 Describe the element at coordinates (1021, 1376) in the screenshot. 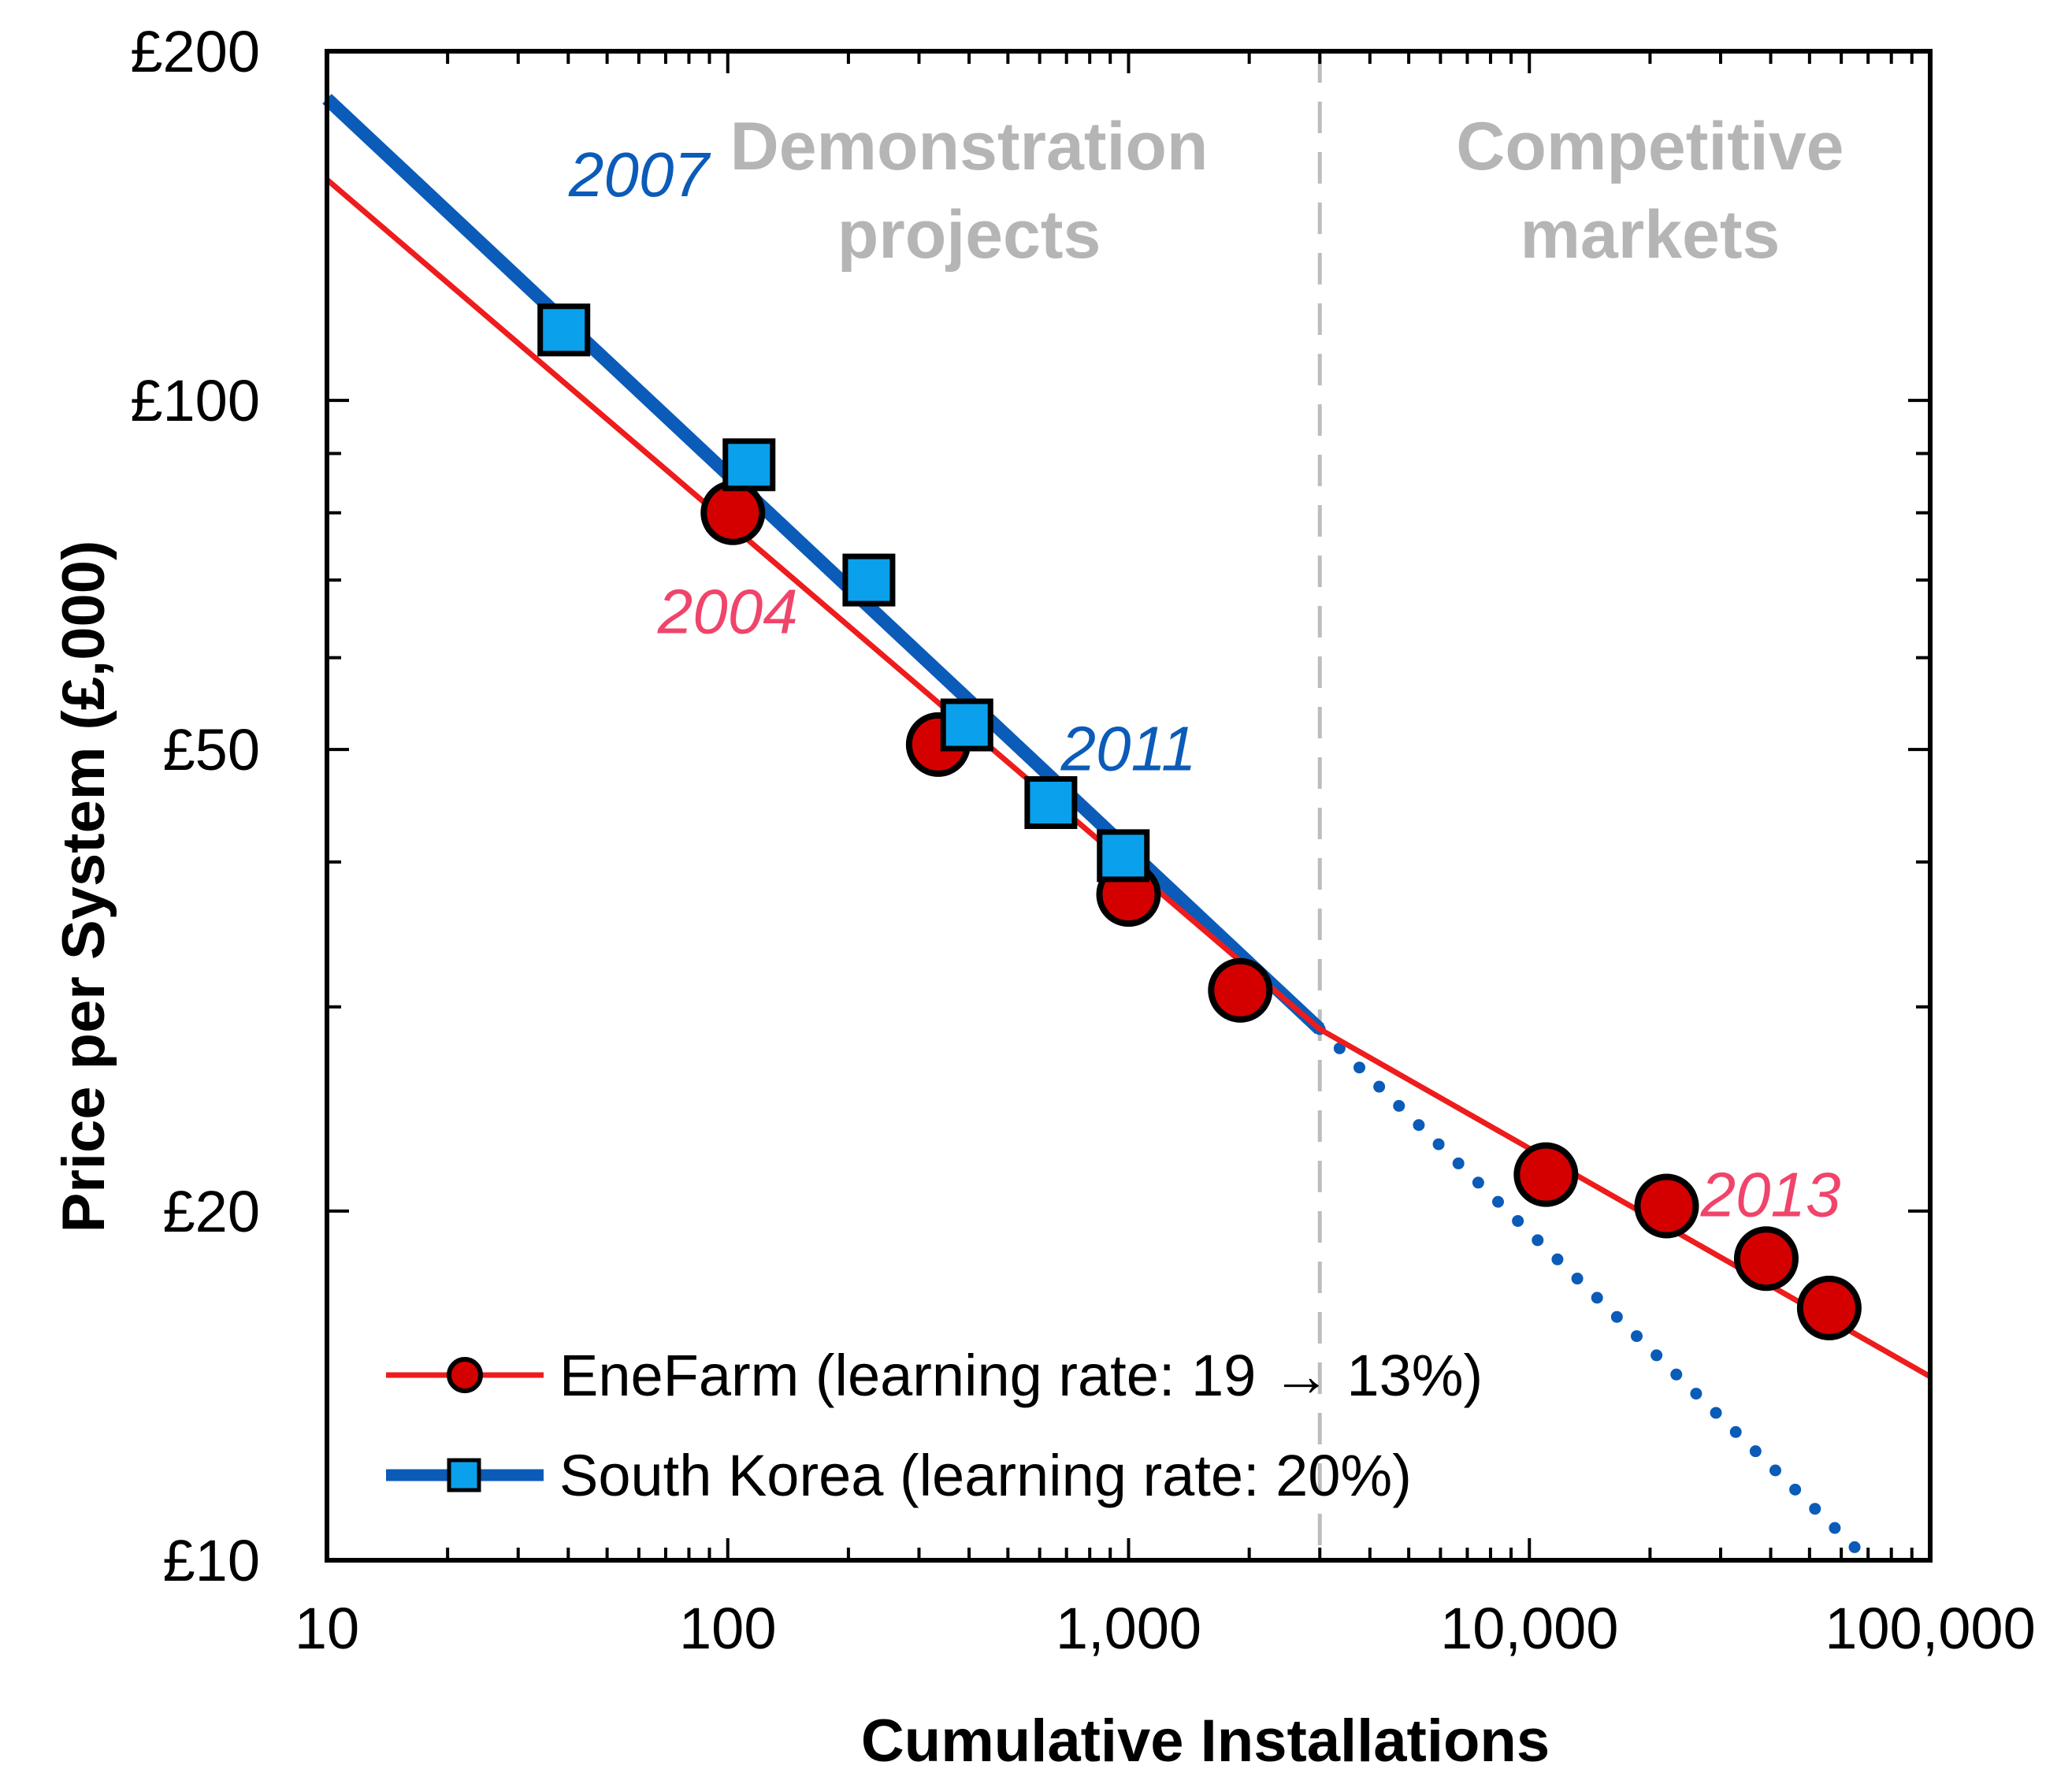

I see `legend-enefarm-label: EneFarm (learning rate: 19 → 13%)` at that location.